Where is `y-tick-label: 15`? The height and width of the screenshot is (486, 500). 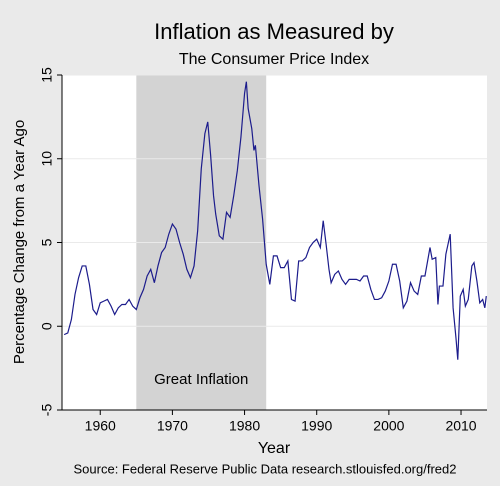
y-tick-label: 15 is located at coordinates (47, 75).